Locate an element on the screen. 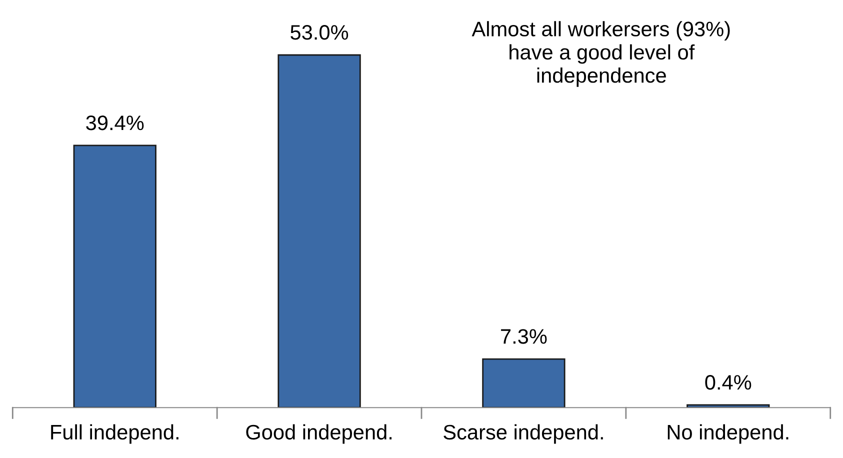  annotation: Almost all workersers (93%) have a good level of independence is located at coordinates (601, 54).